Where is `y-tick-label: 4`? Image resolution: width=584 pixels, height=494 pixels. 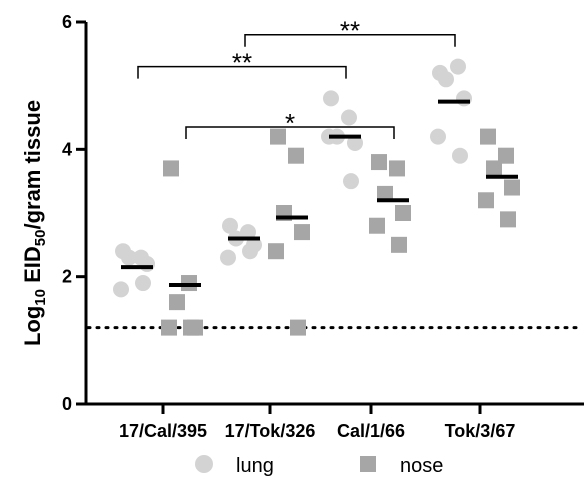
y-tick-label: 4 is located at coordinates (67, 149).